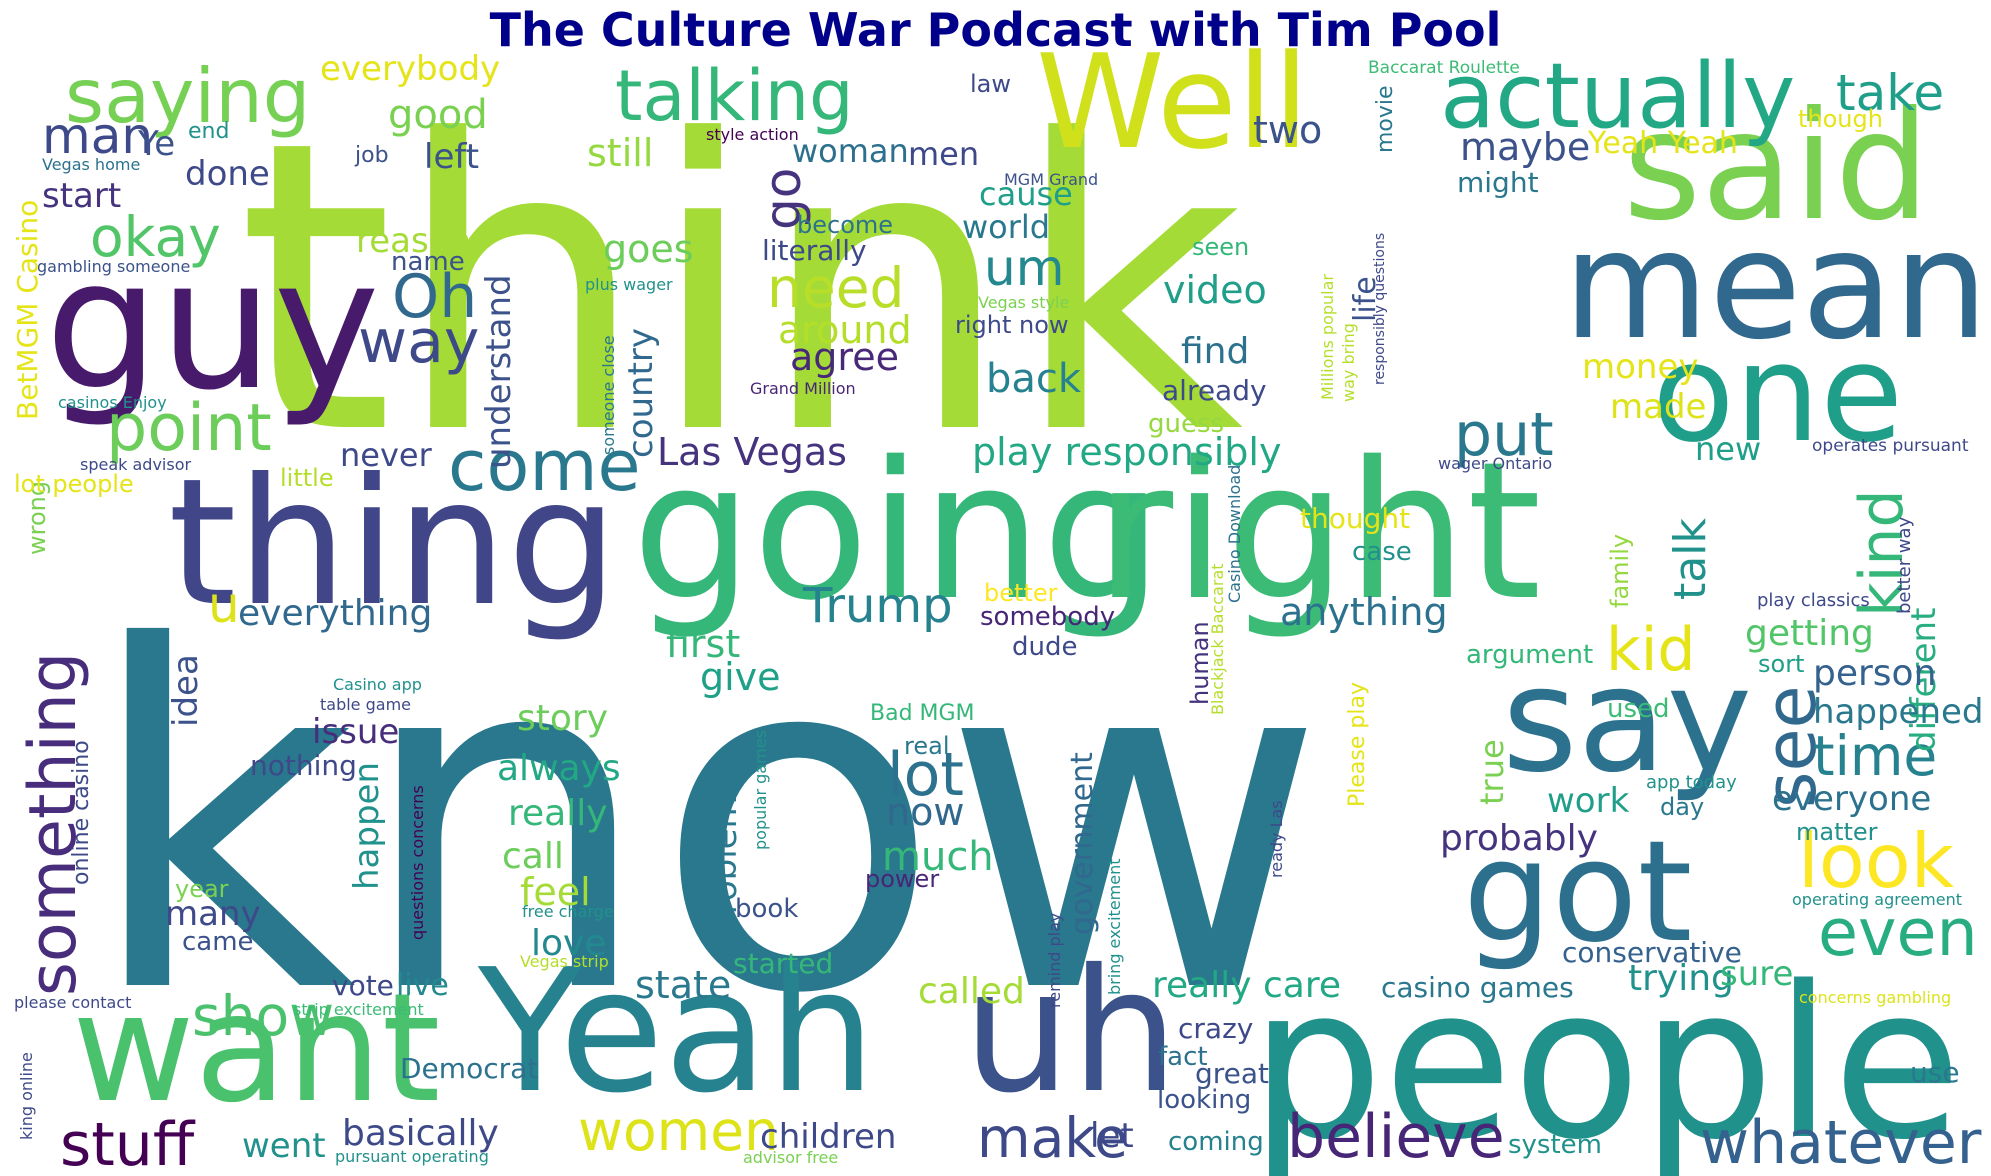 Image resolution: width=1991 pixels, height=1176 pixels. What do you see at coordinates (358, 1009) in the screenshot?
I see `word-strip-excitement: strip excitement` at bounding box center [358, 1009].